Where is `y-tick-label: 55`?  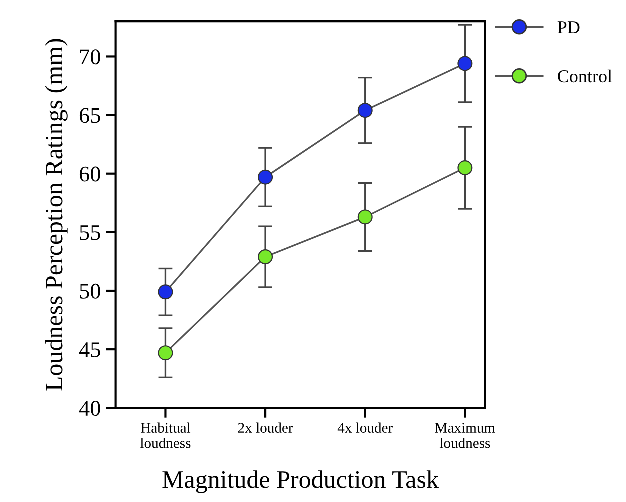 y-tick-label: 55 is located at coordinates (90, 233).